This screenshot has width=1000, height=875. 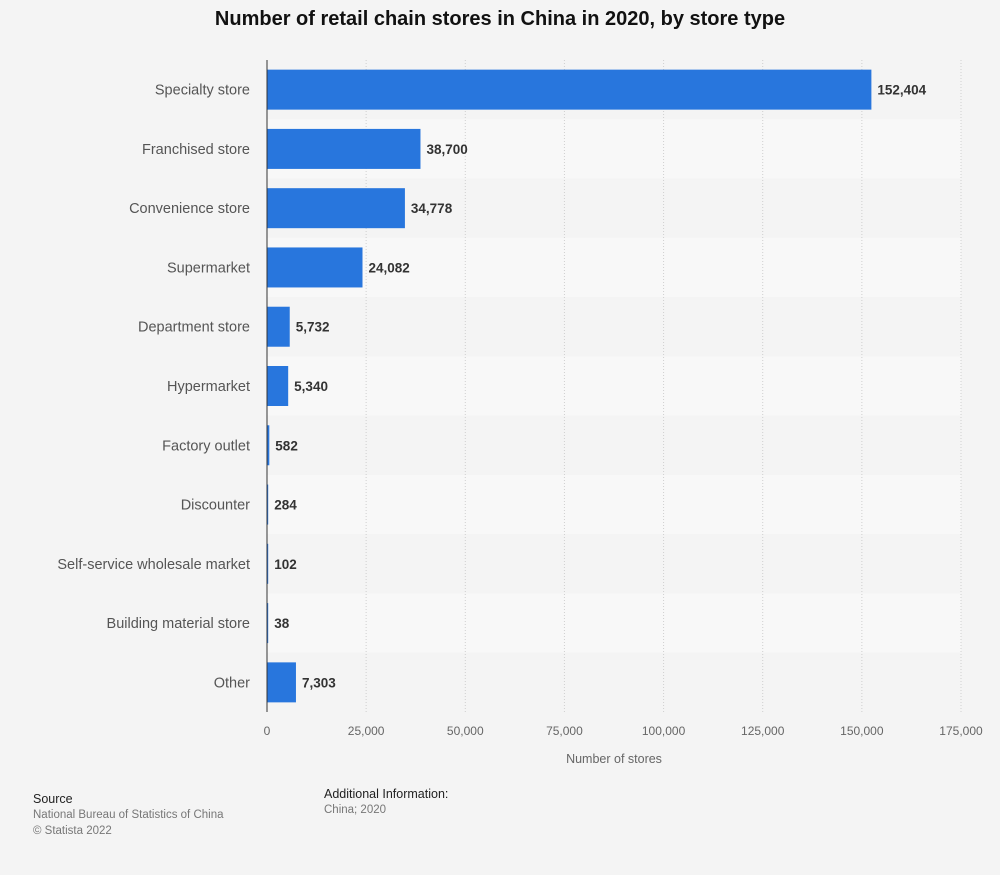 What do you see at coordinates (961, 731) in the screenshot?
I see `x-tick-label: 175,000` at bounding box center [961, 731].